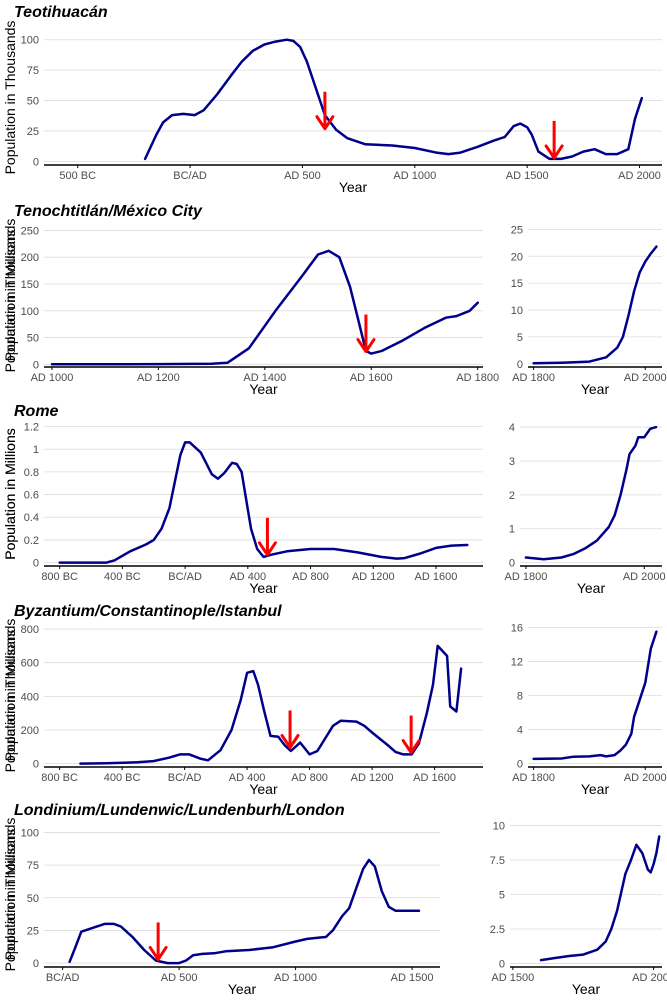 This screenshot has height=1000, width=667. What do you see at coordinates (499, 826) in the screenshot?
I see `y-tick-label: 10` at bounding box center [499, 826].